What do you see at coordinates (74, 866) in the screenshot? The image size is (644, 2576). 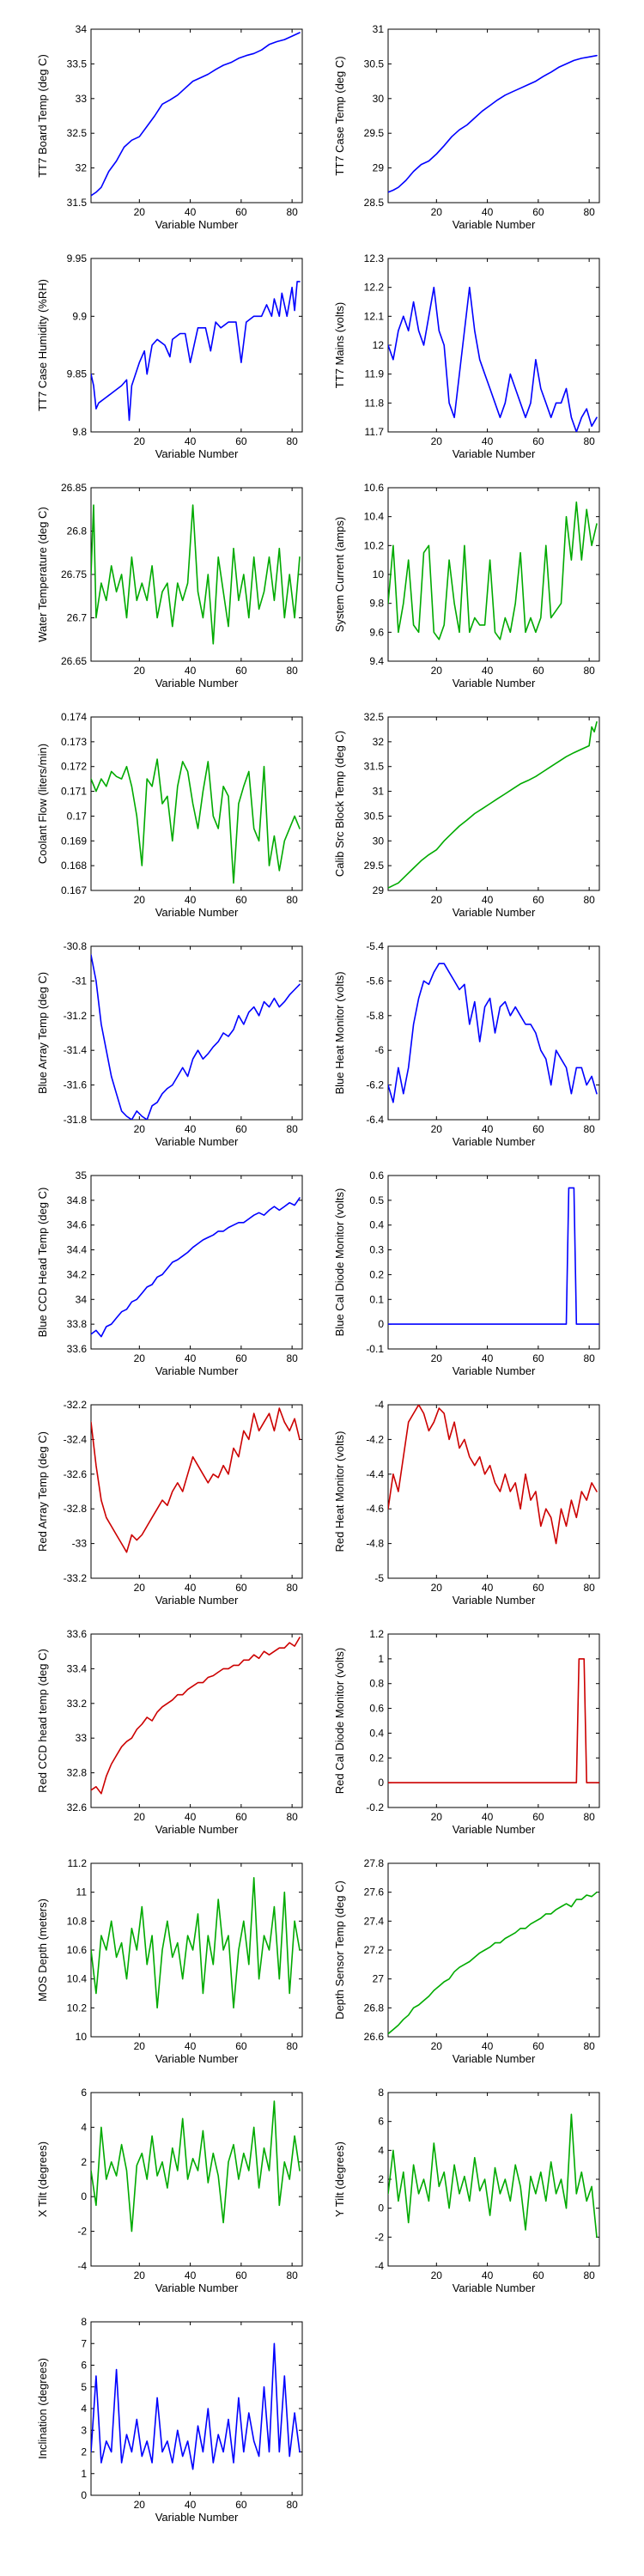 I see `y-tick-label: 0.168` at bounding box center [74, 866].